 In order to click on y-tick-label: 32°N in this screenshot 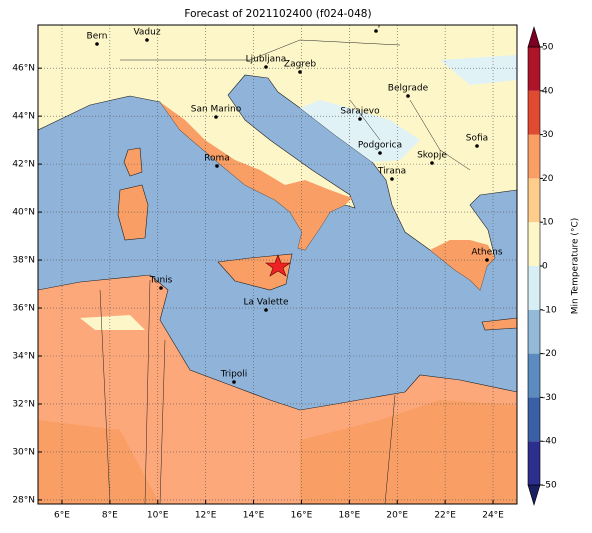, I will do `click(23, 404)`.